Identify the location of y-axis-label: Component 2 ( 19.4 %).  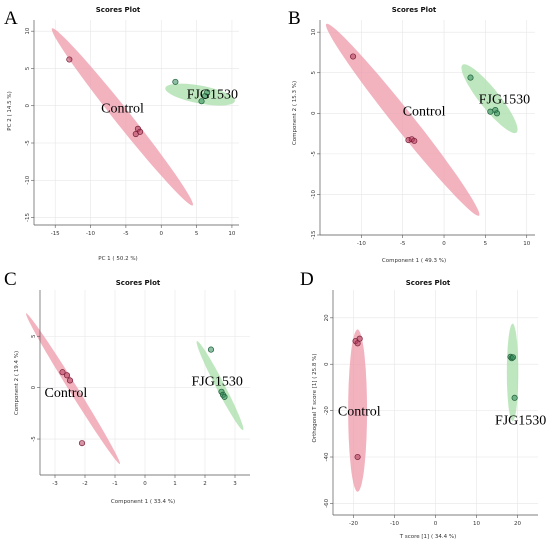
(17, 383).